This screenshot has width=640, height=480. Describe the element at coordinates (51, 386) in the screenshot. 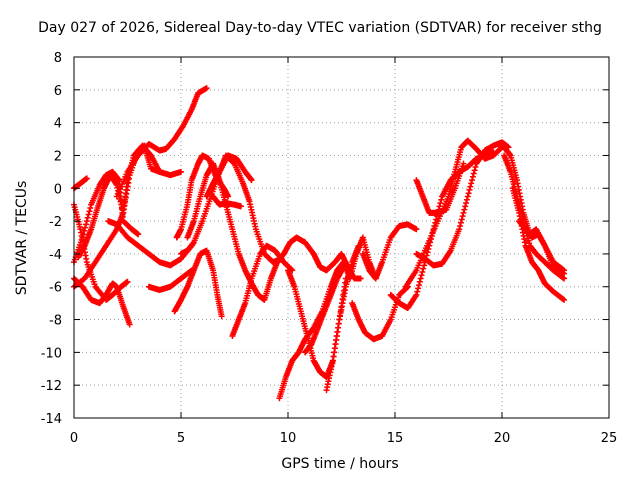

I see `y-tick-label: -12` at that location.